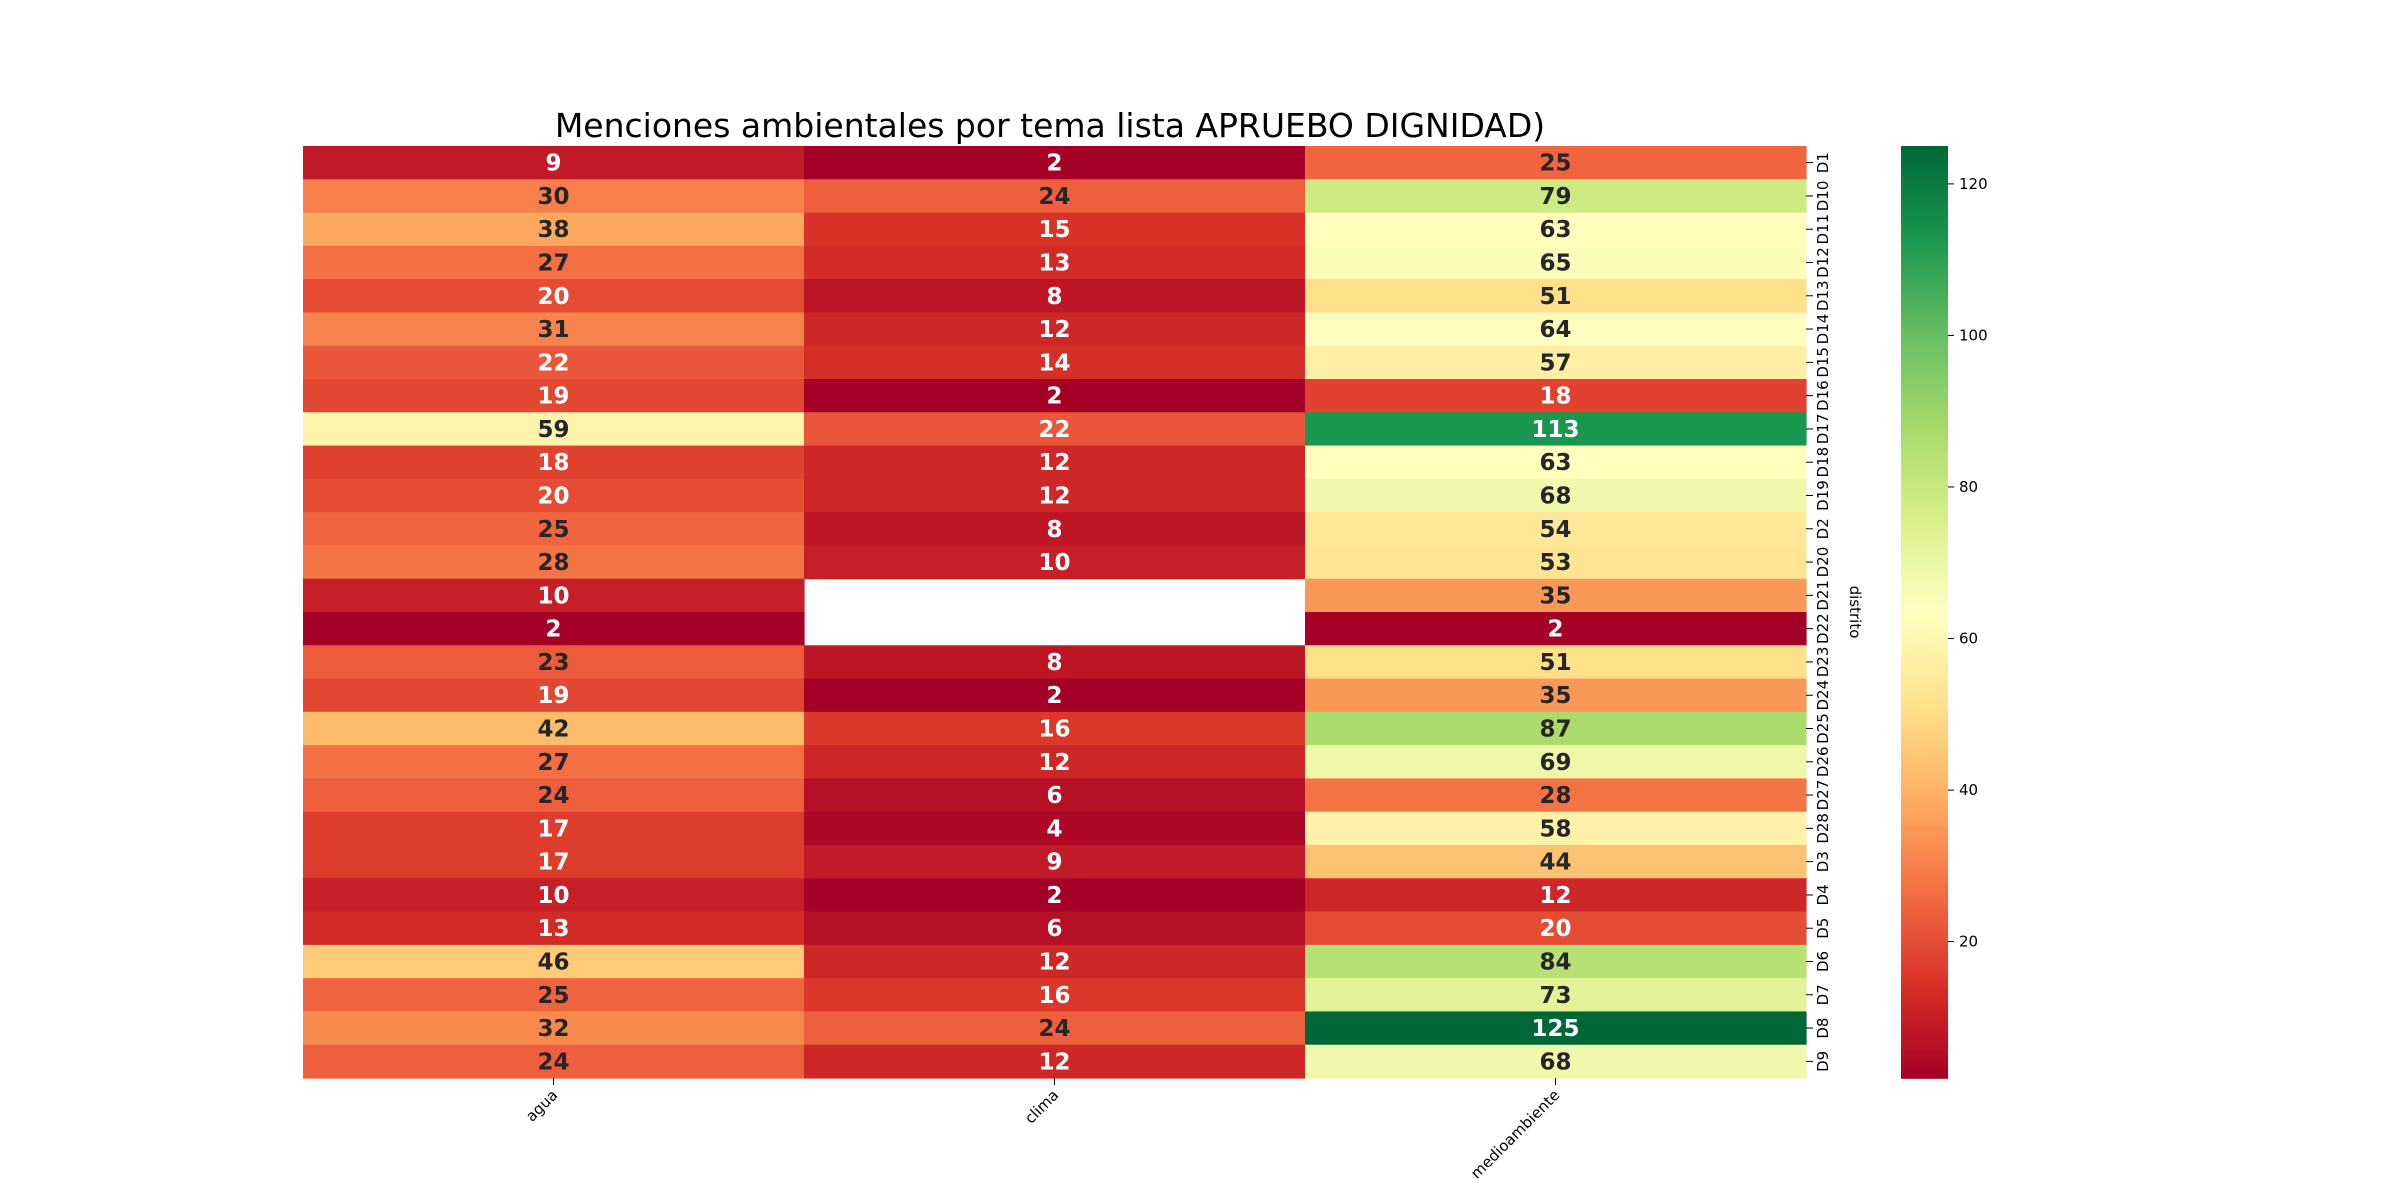  I want to click on cell-value-label: 28, so click(553, 563).